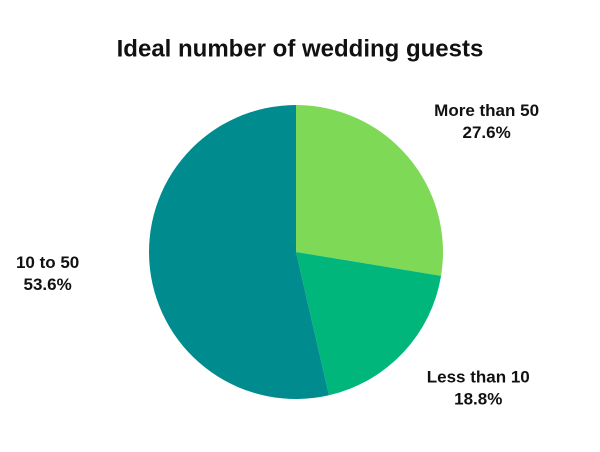 The image size is (600, 452). I want to click on slice-label: More than 50, so click(486, 110).